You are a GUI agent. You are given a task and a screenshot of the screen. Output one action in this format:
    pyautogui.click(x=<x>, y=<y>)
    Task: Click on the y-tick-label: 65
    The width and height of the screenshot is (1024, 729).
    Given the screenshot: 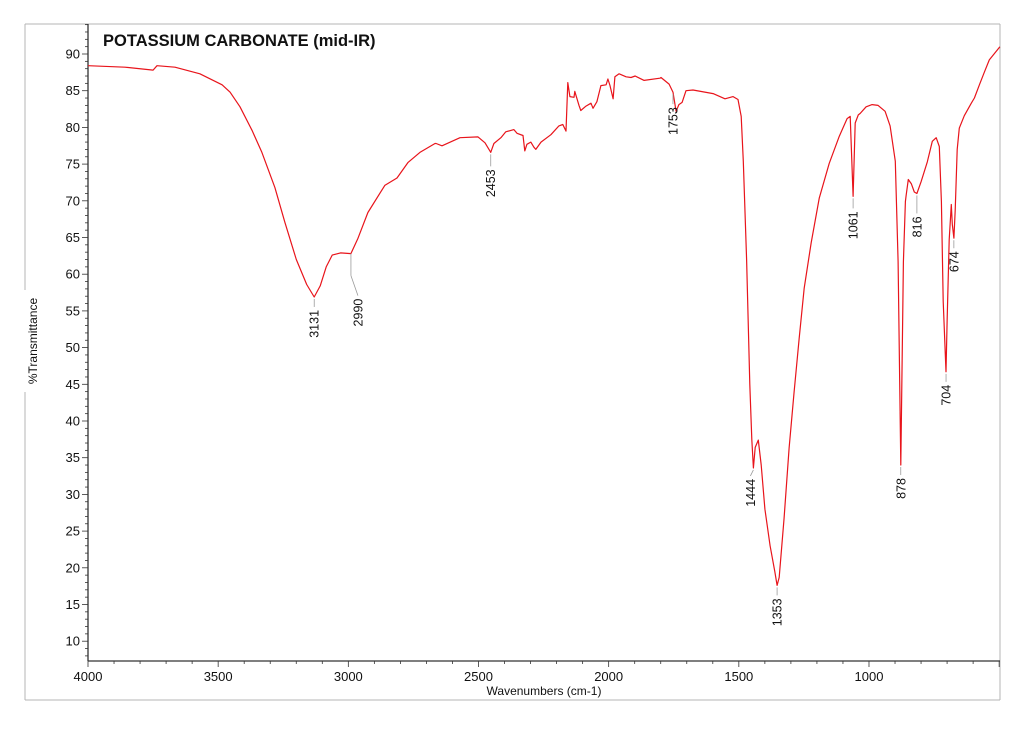 What is the action you would take?
    pyautogui.click(x=73, y=237)
    